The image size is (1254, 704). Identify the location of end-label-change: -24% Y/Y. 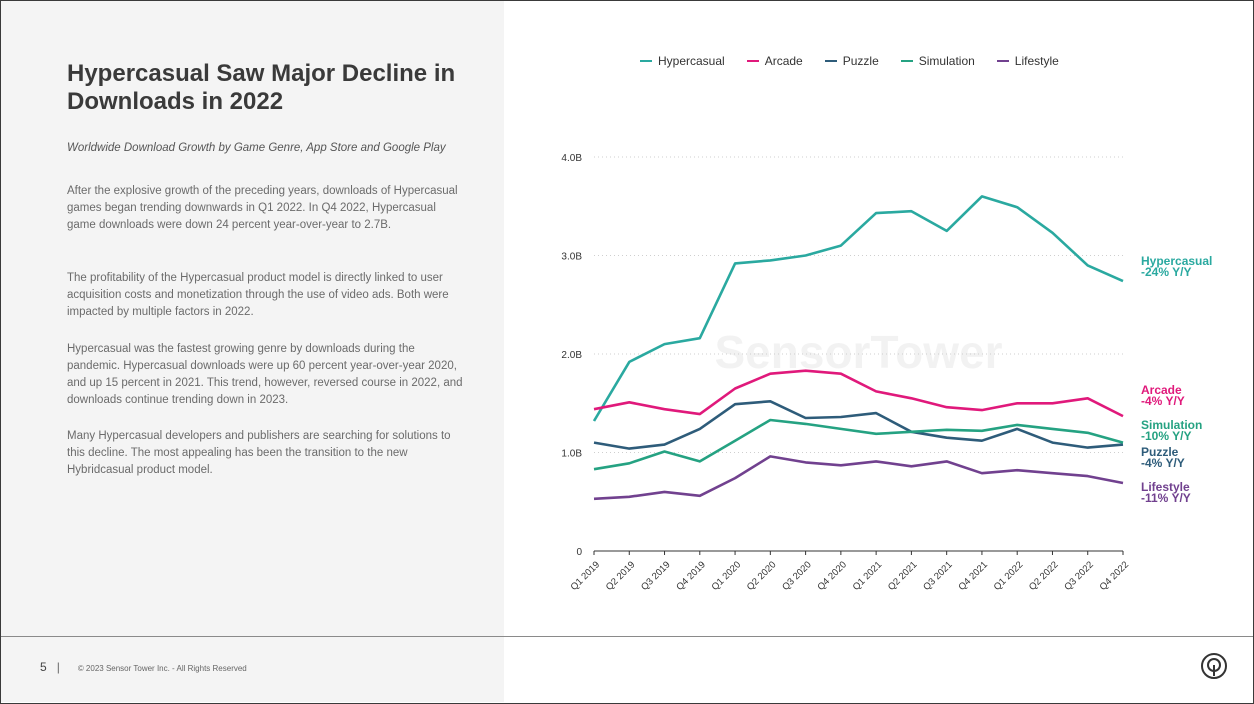
(1166, 272).